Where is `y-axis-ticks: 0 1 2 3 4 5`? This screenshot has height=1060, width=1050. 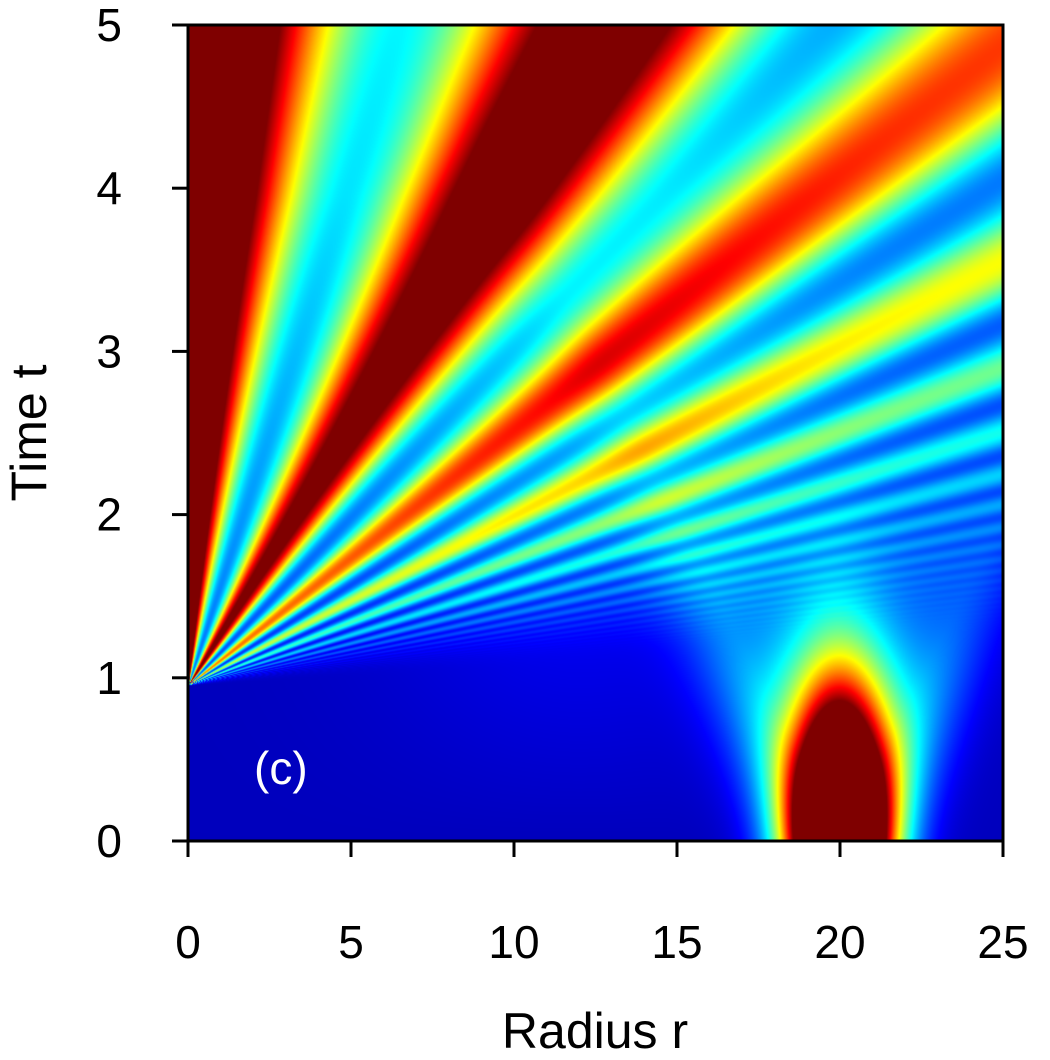
y-axis-ticks: 0 1 2 3 4 5 is located at coordinates (142, 433).